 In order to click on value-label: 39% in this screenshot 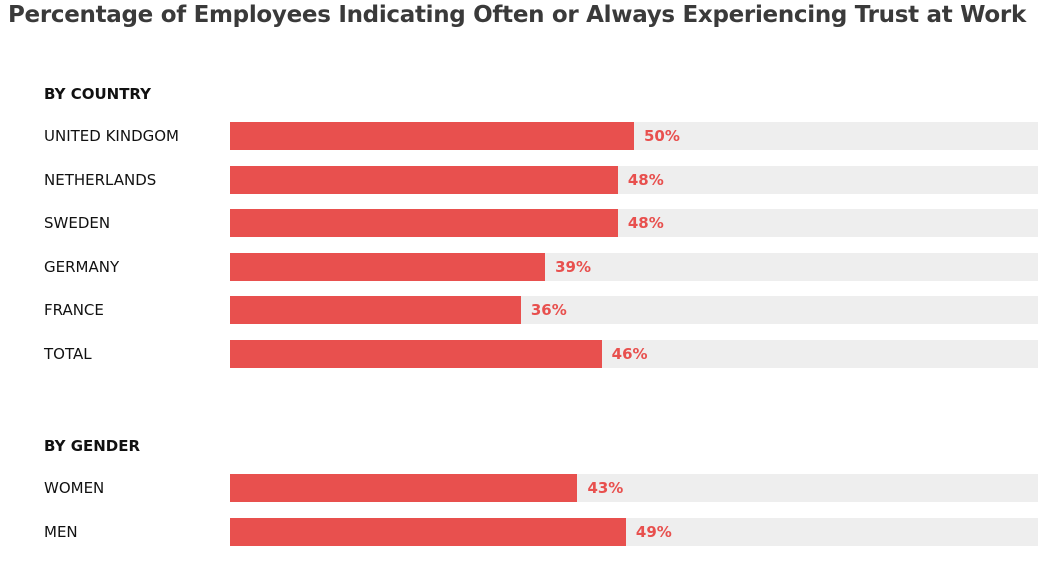, I will do `click(573, 266)`.